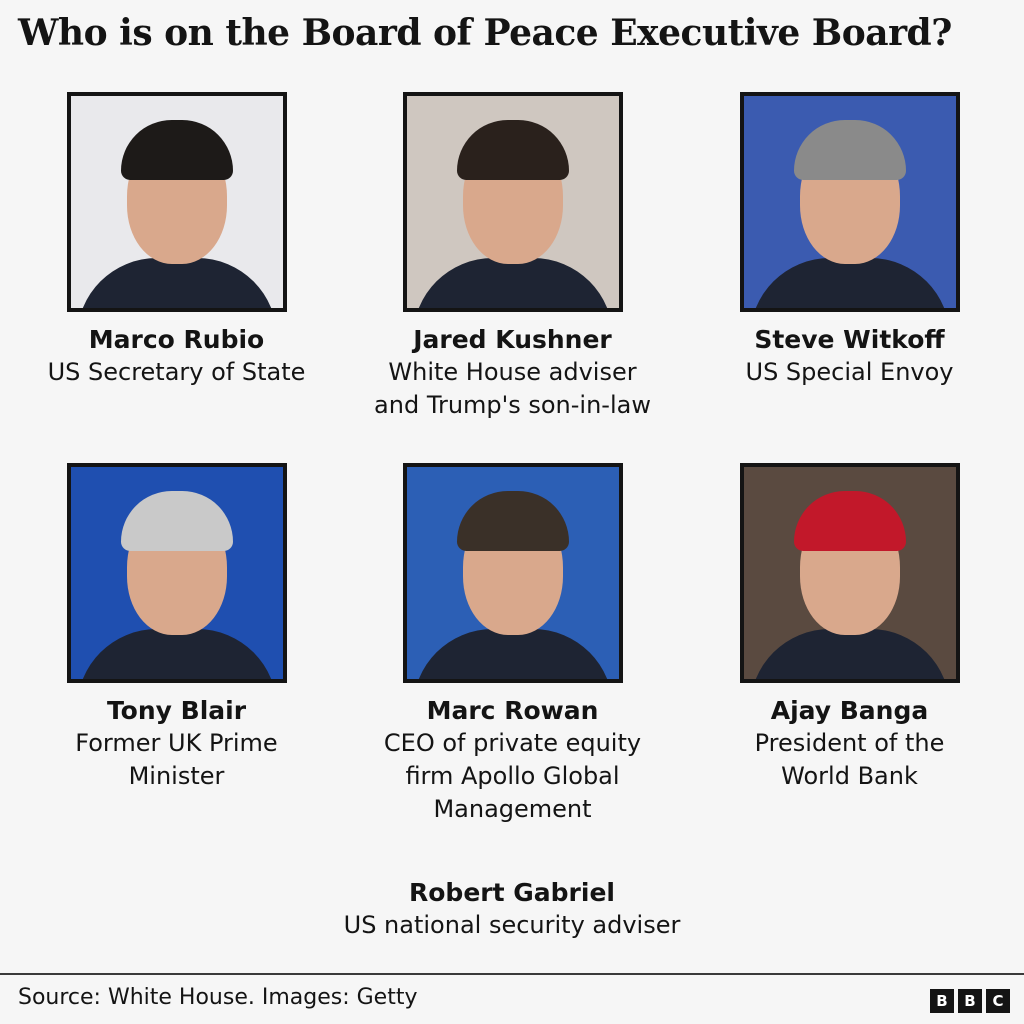 The width and height of the screenshot is (1024, 1024). I want to click on member-name: Robert Gabriel, so click(512, 892).